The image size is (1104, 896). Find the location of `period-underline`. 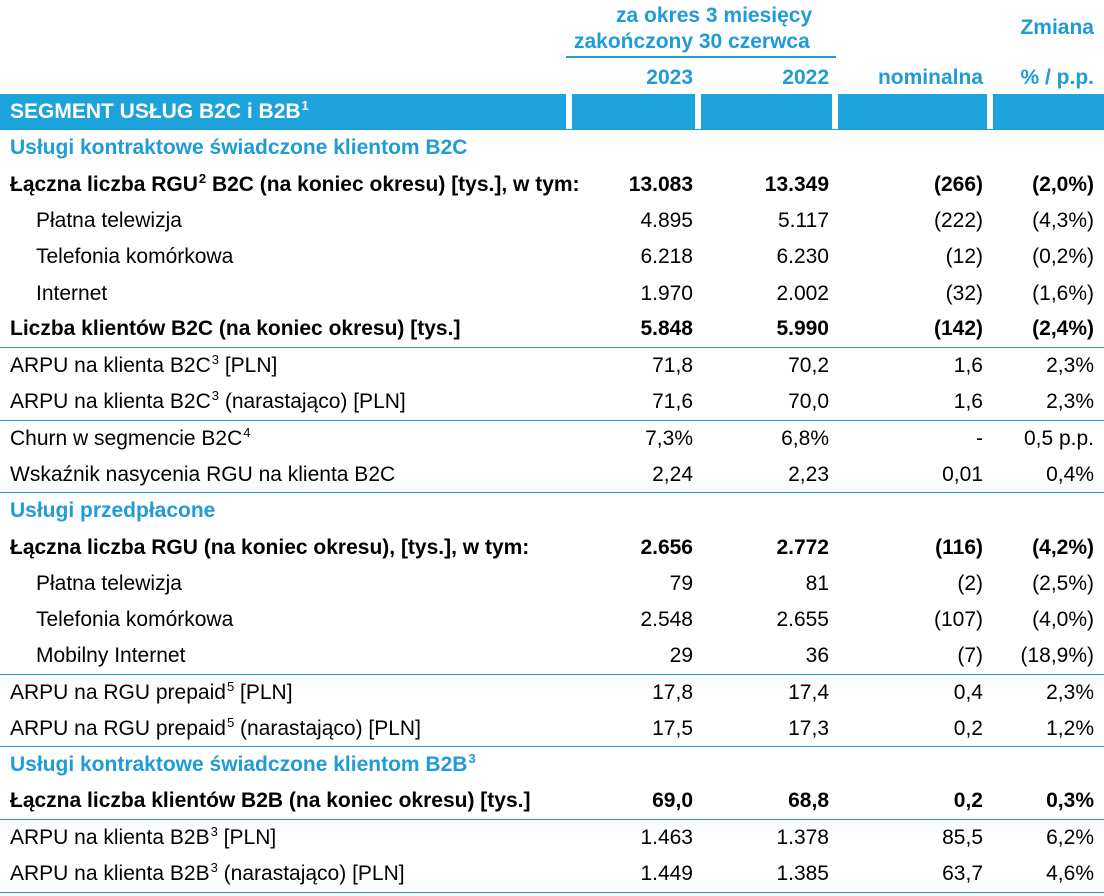

period-underline is located at coordinates (701, 57).